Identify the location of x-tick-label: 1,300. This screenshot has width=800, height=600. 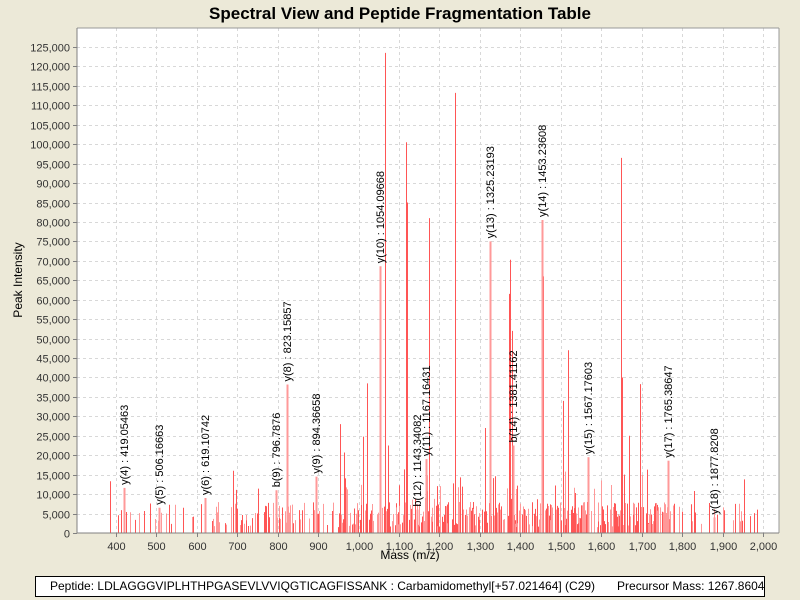
(481, 547).